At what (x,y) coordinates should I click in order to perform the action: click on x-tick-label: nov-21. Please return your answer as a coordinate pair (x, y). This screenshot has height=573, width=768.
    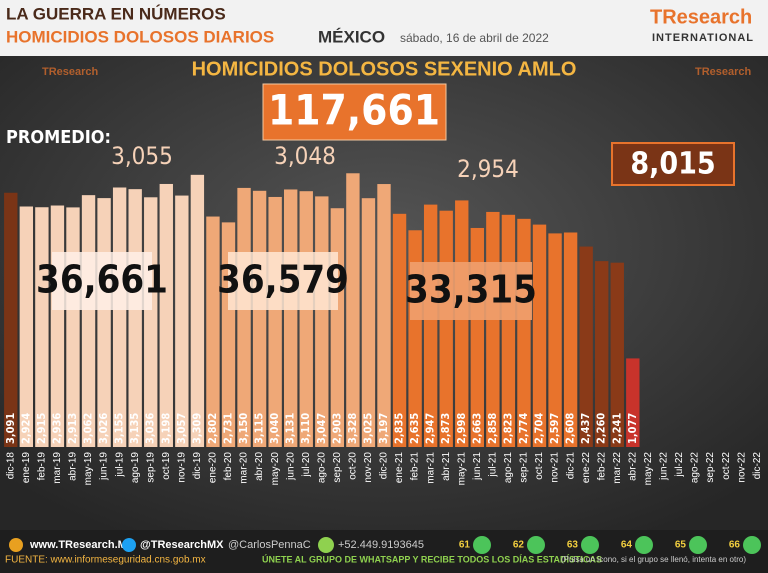
    Looking at the image, I should click on (555, 467).